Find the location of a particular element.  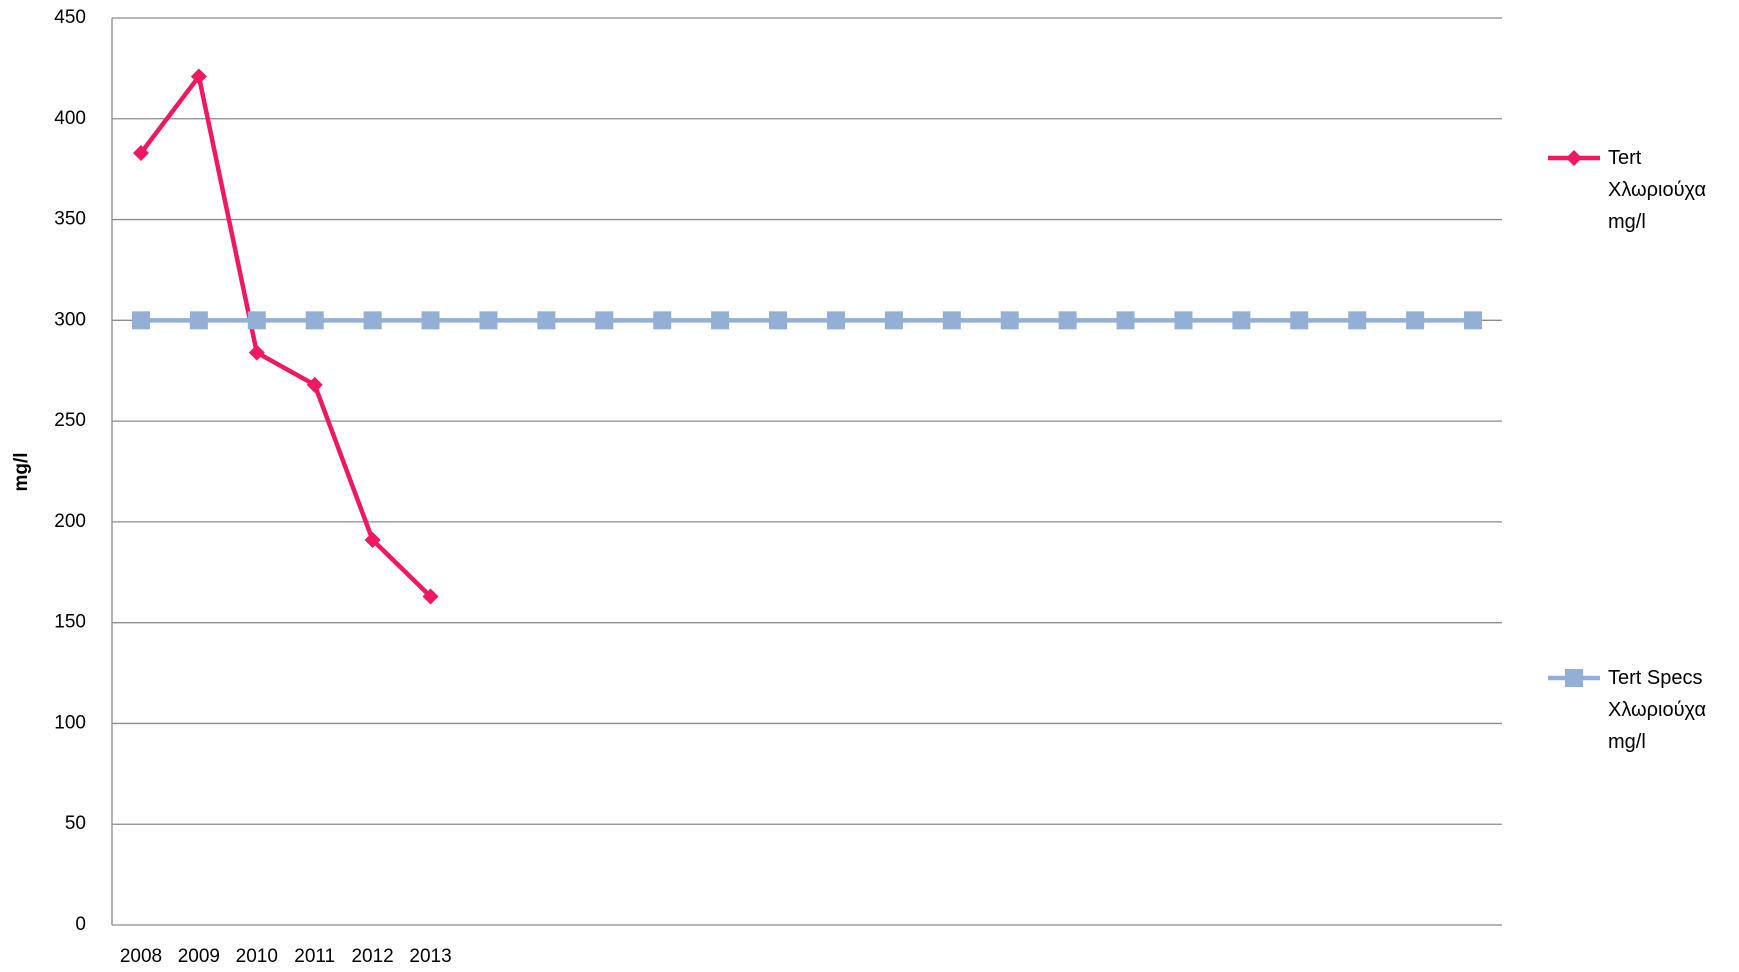

x-tick-label: 2010 is located at coordinates (257, 956).